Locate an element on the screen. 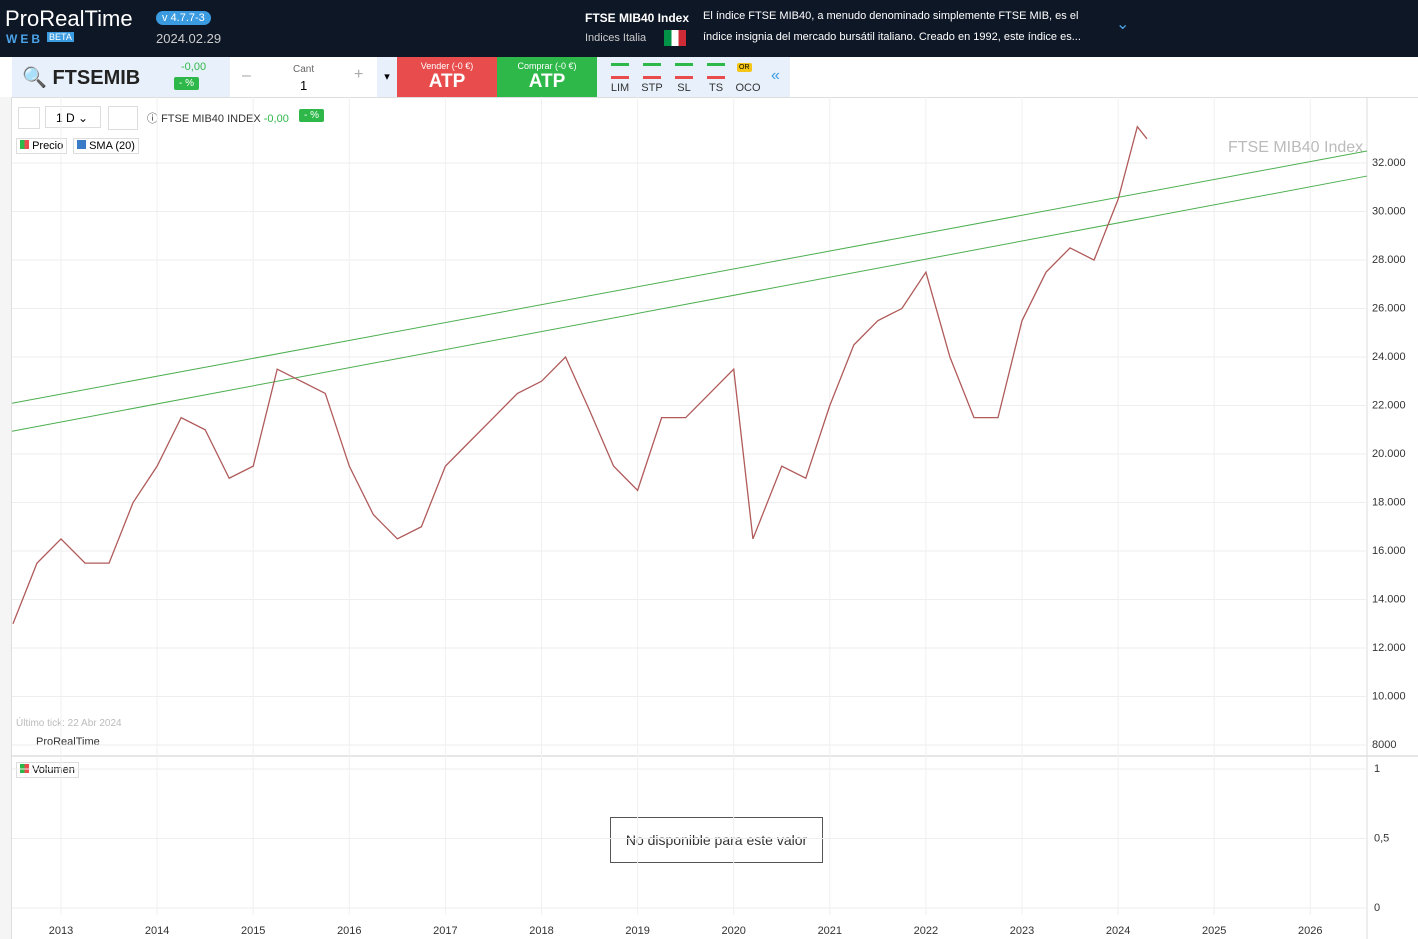 Image resolution: width=1418 pixels, height=939 pixels. plus: + is located at coordinates (359, 74).